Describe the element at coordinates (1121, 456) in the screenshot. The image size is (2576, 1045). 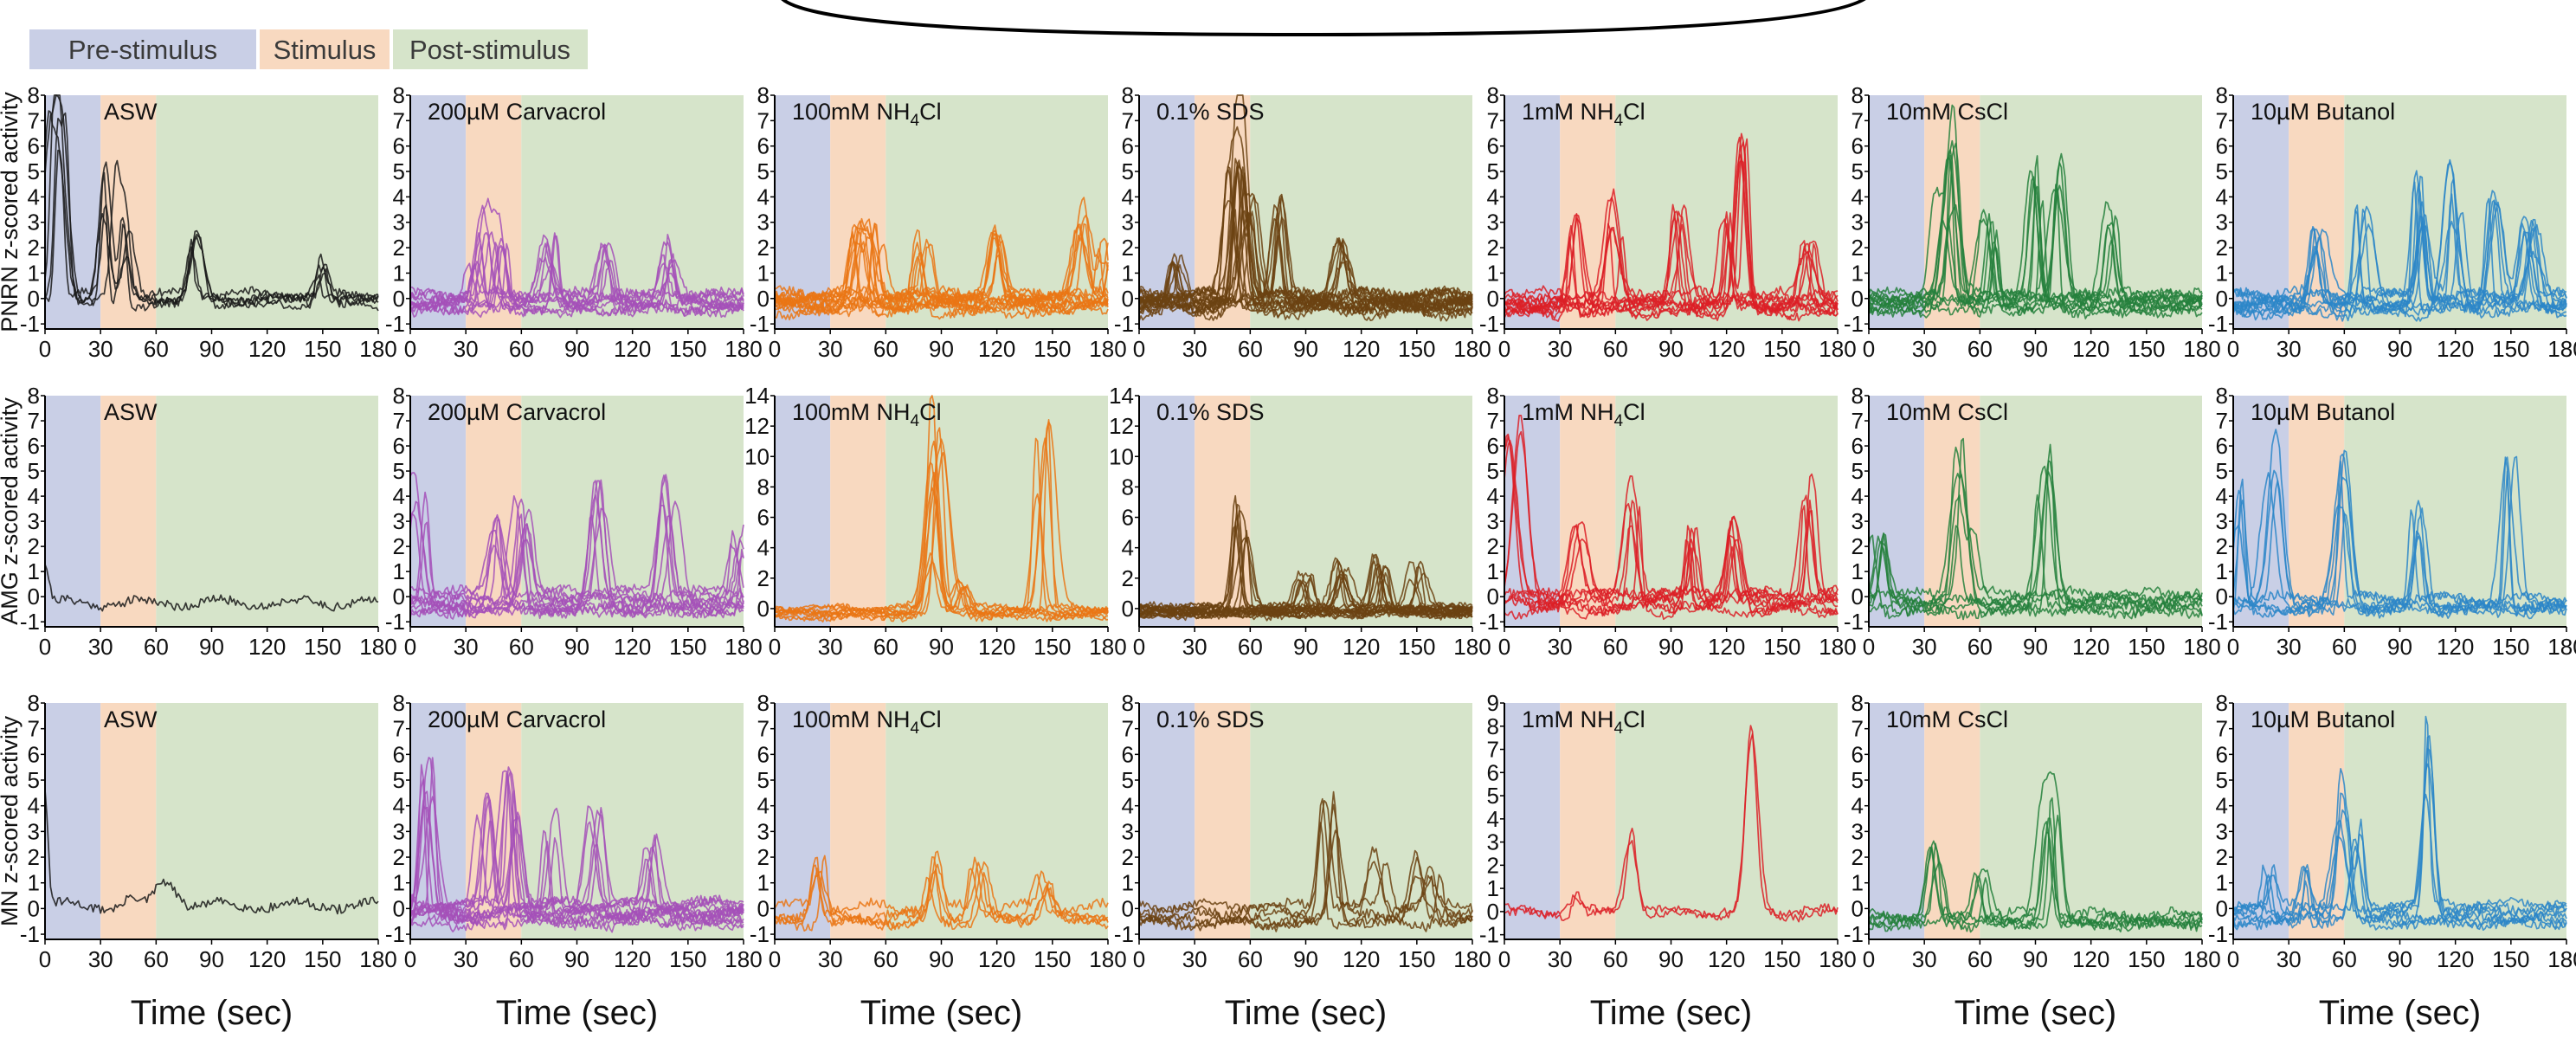
I see `y-tick-label: 10` at that location.